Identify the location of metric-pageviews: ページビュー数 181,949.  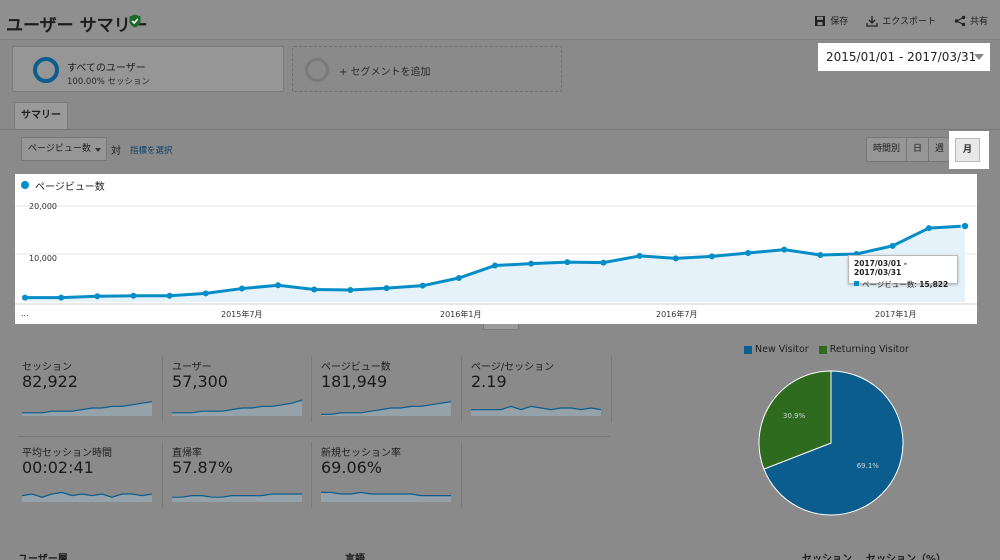
(391, 394).